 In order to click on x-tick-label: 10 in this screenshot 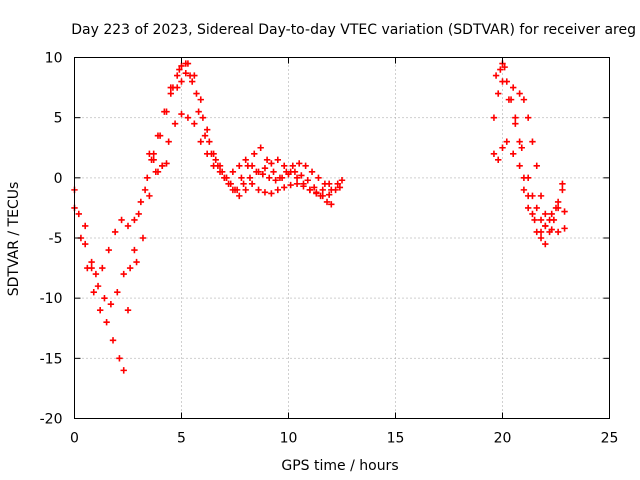, I will do `click(289, 439)`.